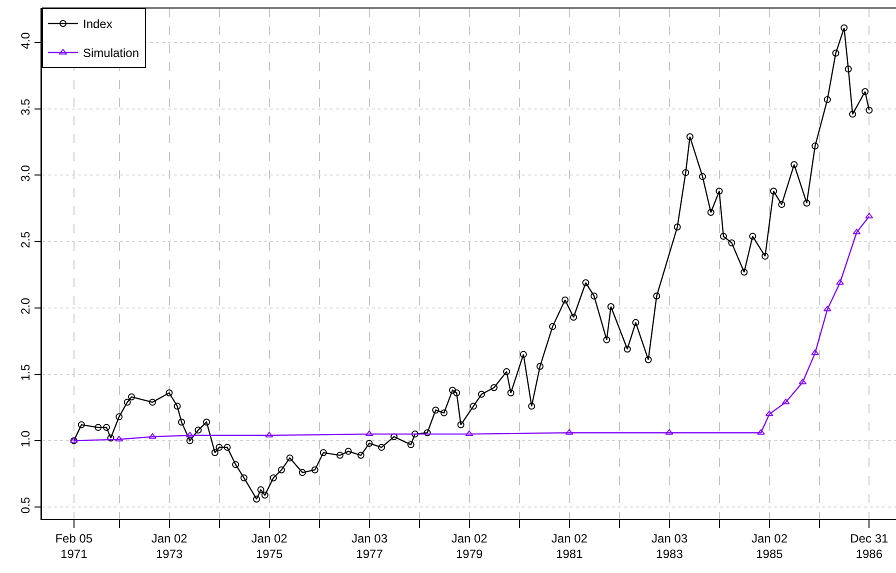 The height and width of the screenshot is (573, 896). What do you see at coordinates (25, 306) in the screenshot?
I see `y-tick-label: 2.0` at bounding box center [25, 306].